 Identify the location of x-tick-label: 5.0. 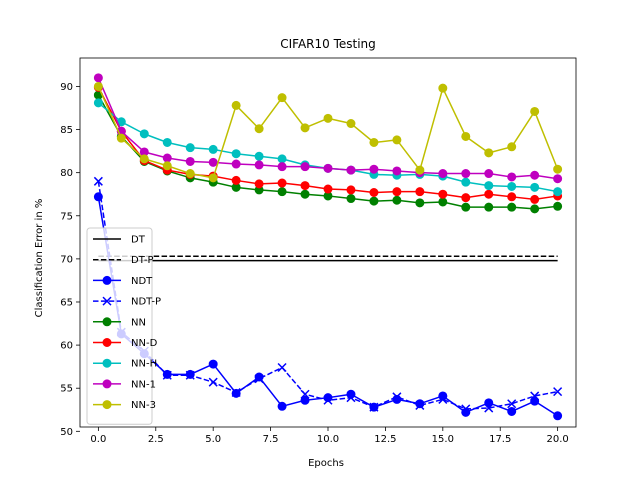
(213, 439).